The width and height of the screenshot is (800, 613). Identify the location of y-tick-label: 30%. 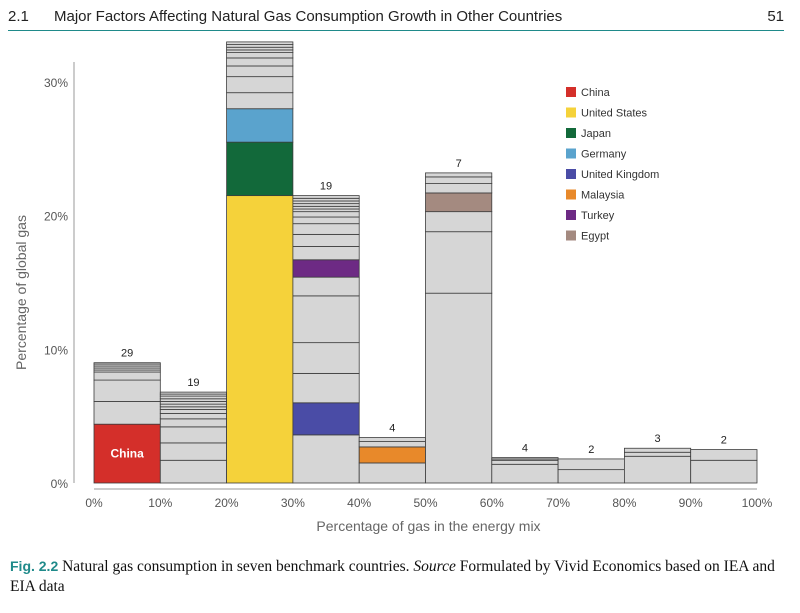
(56, 83).